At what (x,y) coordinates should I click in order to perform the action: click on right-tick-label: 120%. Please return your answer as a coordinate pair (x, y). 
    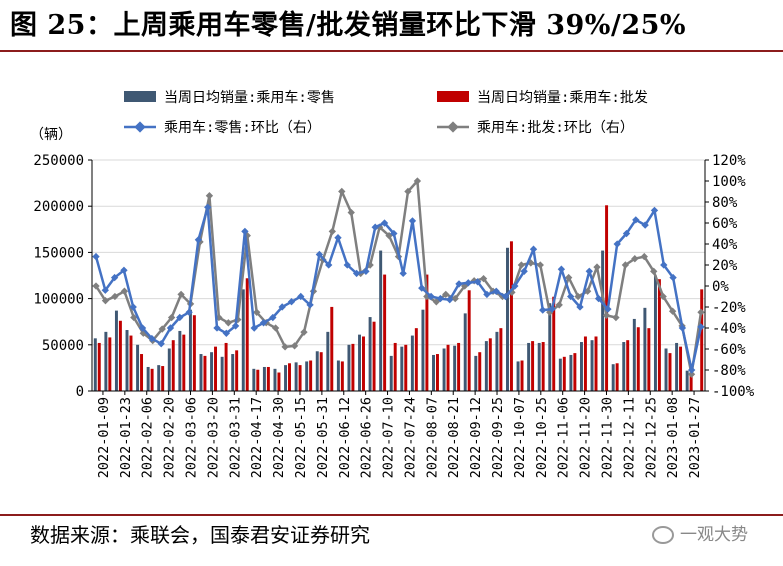
    Looking at the image, I should click on (729, 161).